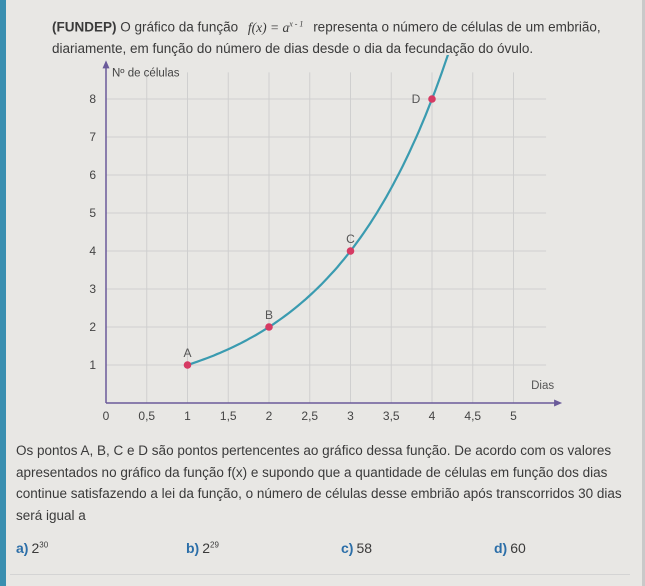 The height and width of the screenshot is (586, 645). Describe the element at coordinates (643, 293) in the screenshot. I see `page-edge` at that location.